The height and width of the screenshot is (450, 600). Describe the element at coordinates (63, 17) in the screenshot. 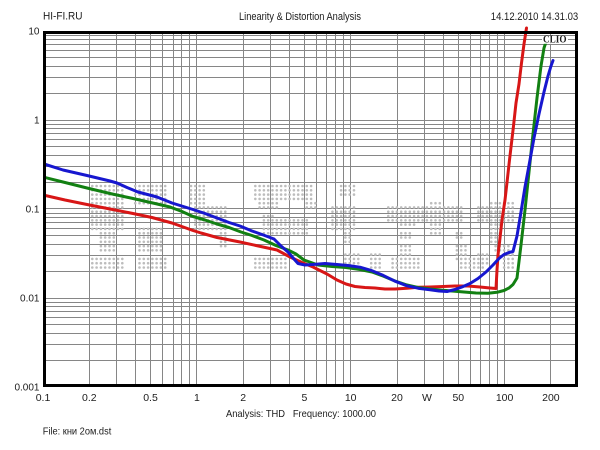

I see `svg-text: HI-FI.RU` at that location.